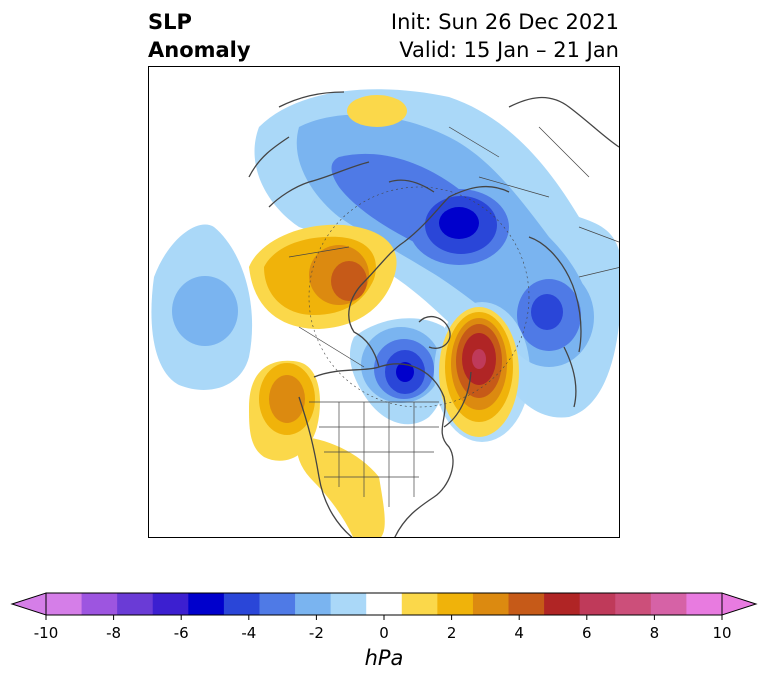  I want to click on colorbar-tick-label: -6, so click(181, 633).